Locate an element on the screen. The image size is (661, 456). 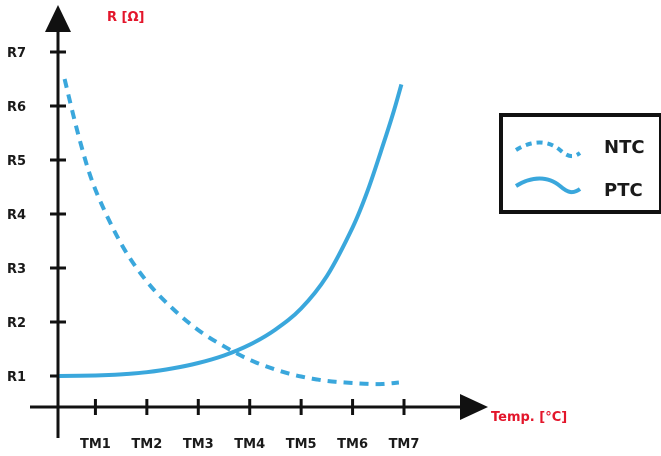
legend-ntc-swatch is located at coordinates (548, 149).